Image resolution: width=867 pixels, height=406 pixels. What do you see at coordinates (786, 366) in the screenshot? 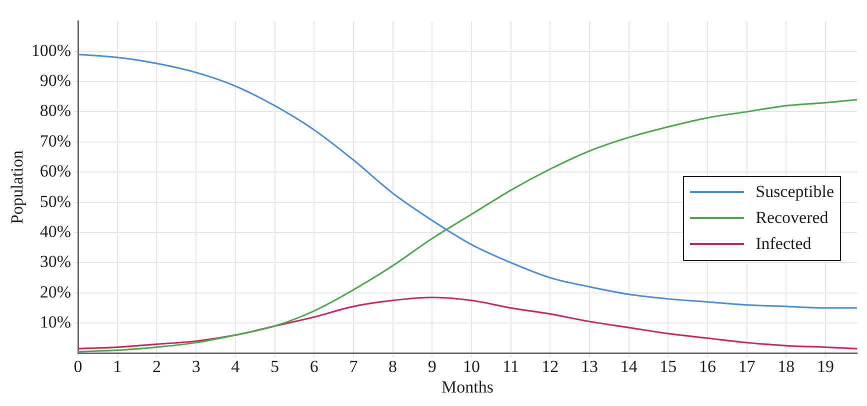
I see `x-tick-label: 18` at bounding box center [786, 366].